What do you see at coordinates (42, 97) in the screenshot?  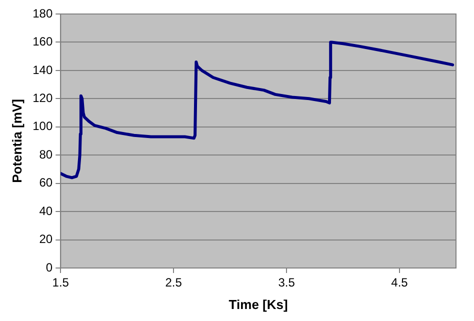 I see `y-tick-label: 120` at bounding box center [42, 97].